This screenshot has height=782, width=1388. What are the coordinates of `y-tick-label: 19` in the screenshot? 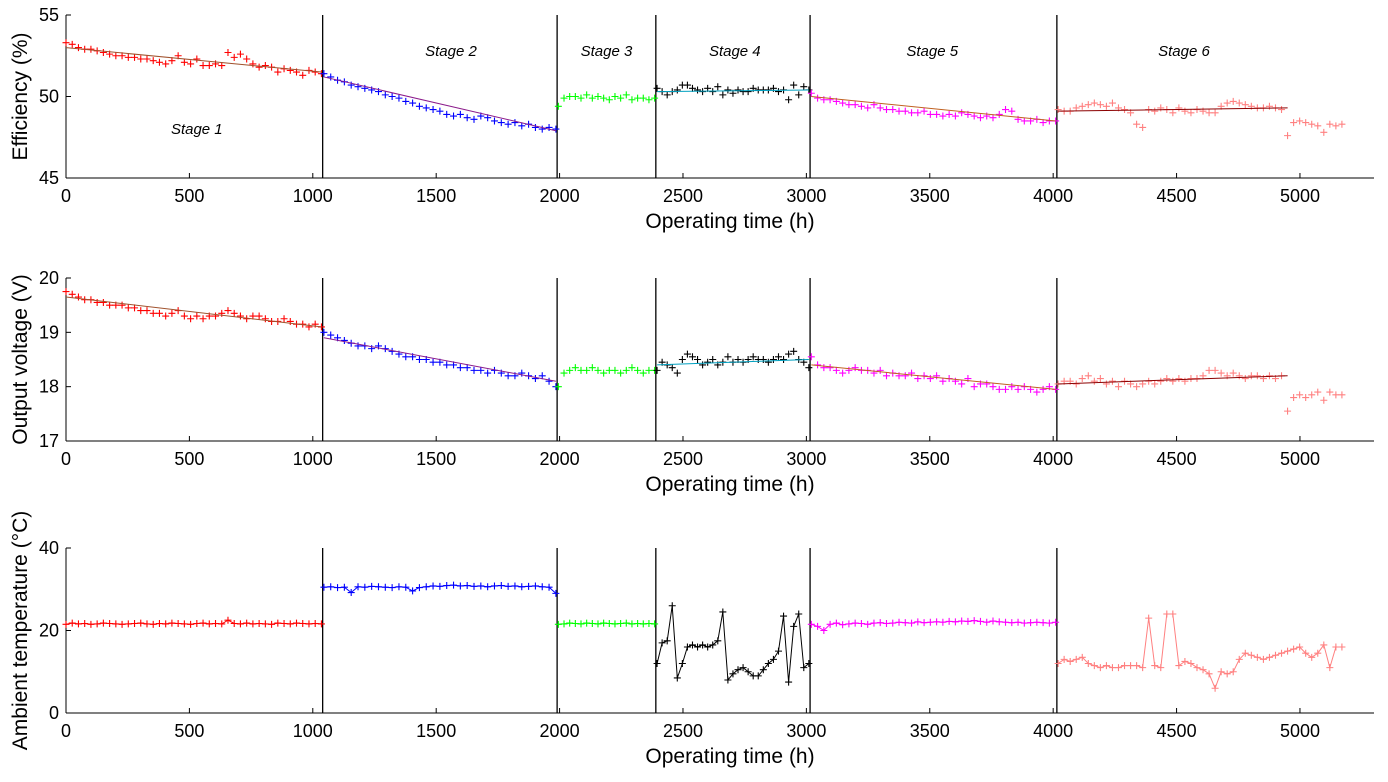 It's located at (49, 332).